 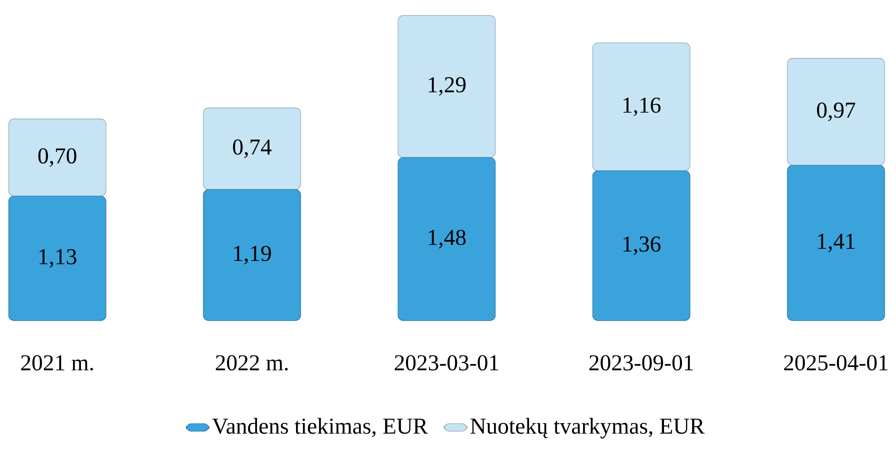 I want to click on data-label: 1,29, so click(x=447, y=86).